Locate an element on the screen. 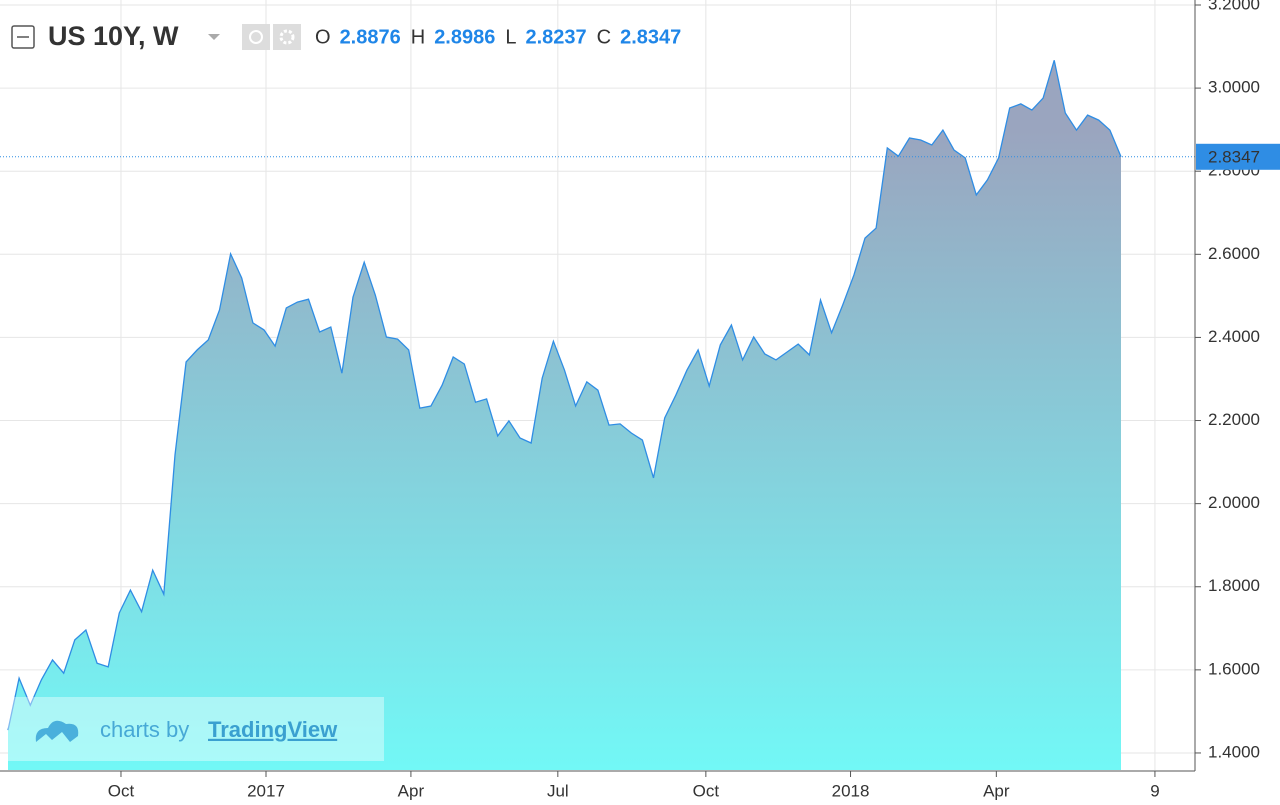  settings-button is located at coordinates (287, 37).